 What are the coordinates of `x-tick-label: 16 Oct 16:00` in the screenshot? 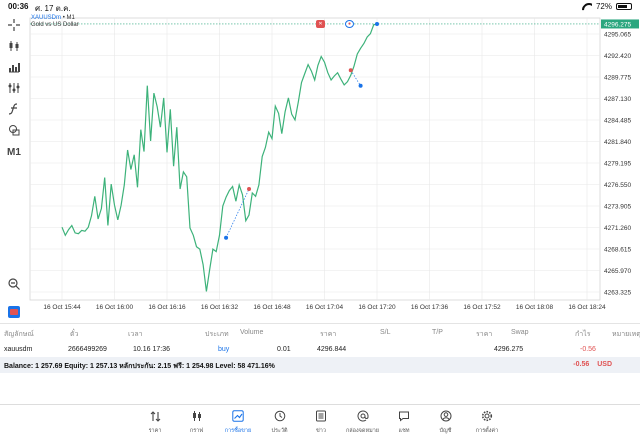 It's located at (115, 307).